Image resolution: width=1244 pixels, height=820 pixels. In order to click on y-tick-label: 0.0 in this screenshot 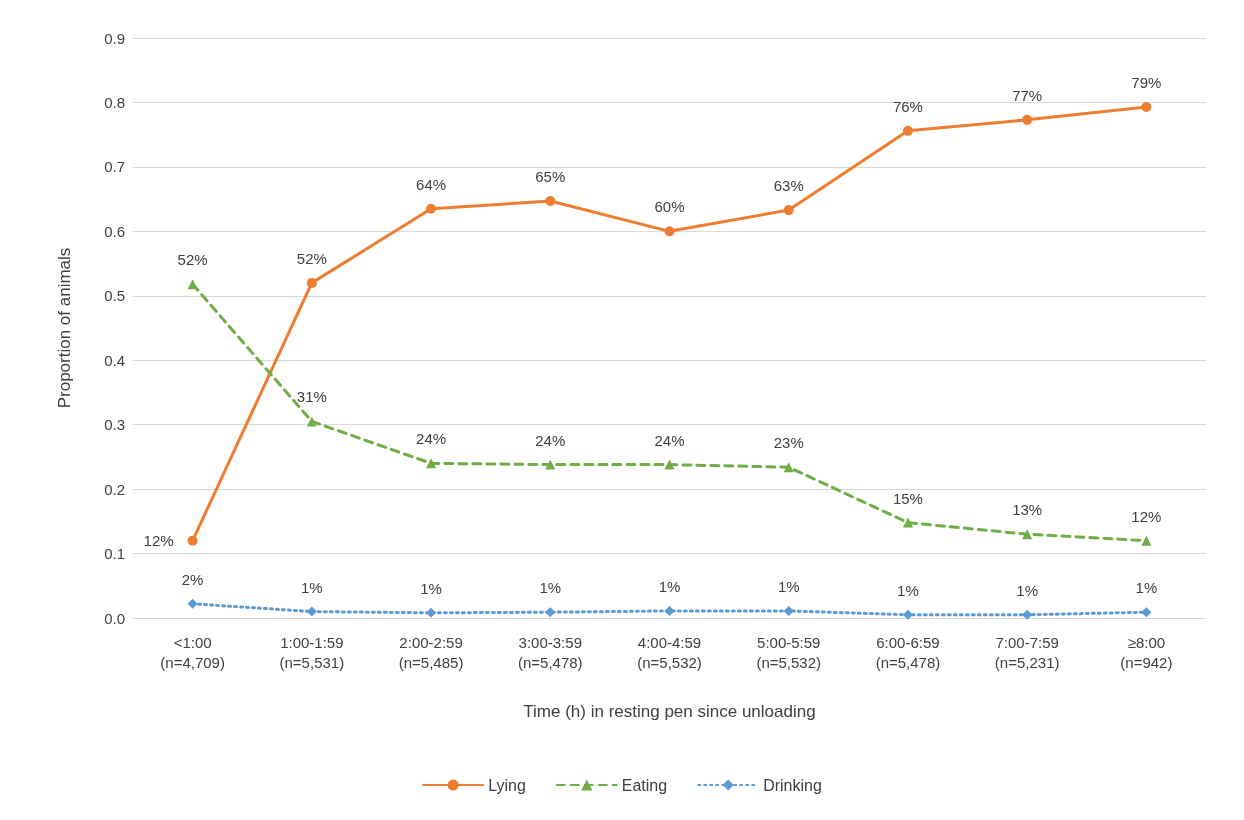, I will do `click(114, 618)`.